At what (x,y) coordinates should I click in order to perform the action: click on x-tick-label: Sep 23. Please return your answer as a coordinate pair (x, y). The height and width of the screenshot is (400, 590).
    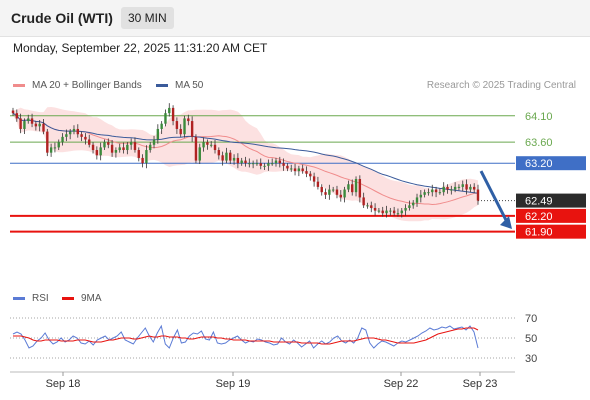
    Looking at the image, I should click on (480, 384).